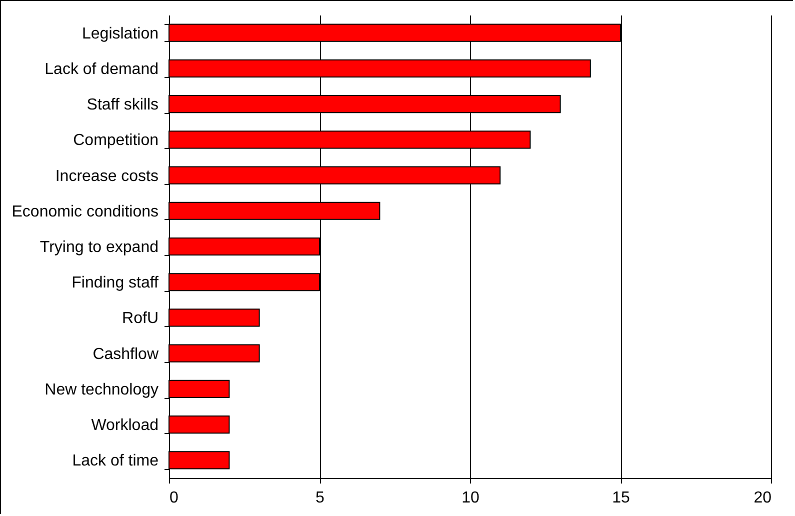  What do you see at coordinates (99, 247) in the screenshot?
I see `y-tick-label: Trying to expand` at bounding box center [99, 247].